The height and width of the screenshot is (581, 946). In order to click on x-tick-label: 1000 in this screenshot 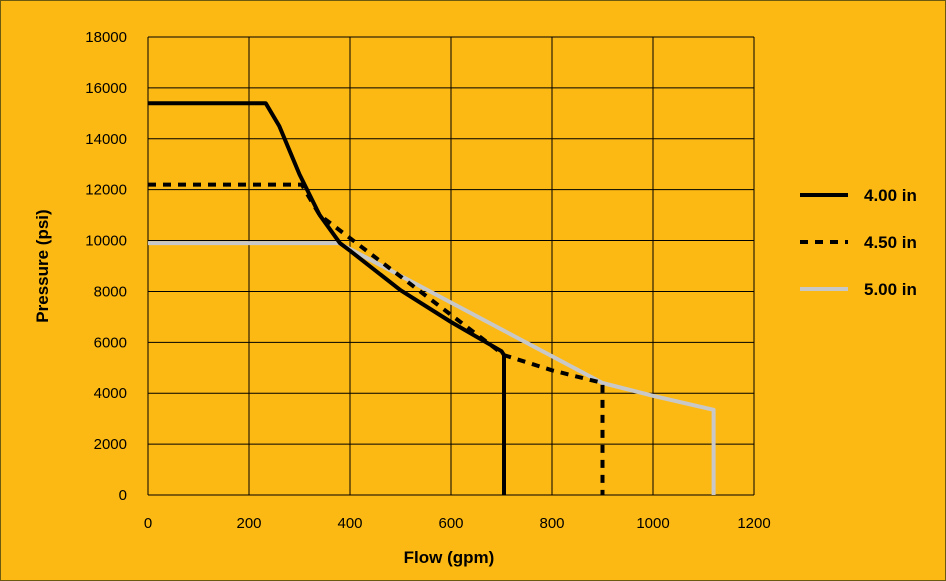, I will do `click(652, 523)`.